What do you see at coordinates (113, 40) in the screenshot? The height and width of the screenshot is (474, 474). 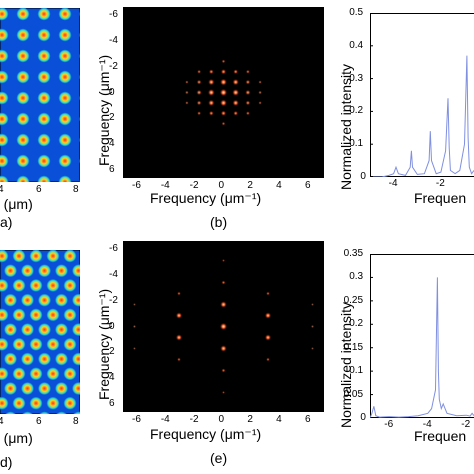 I see `panel-b-ytick: -4` at bounding box center [113, 40].